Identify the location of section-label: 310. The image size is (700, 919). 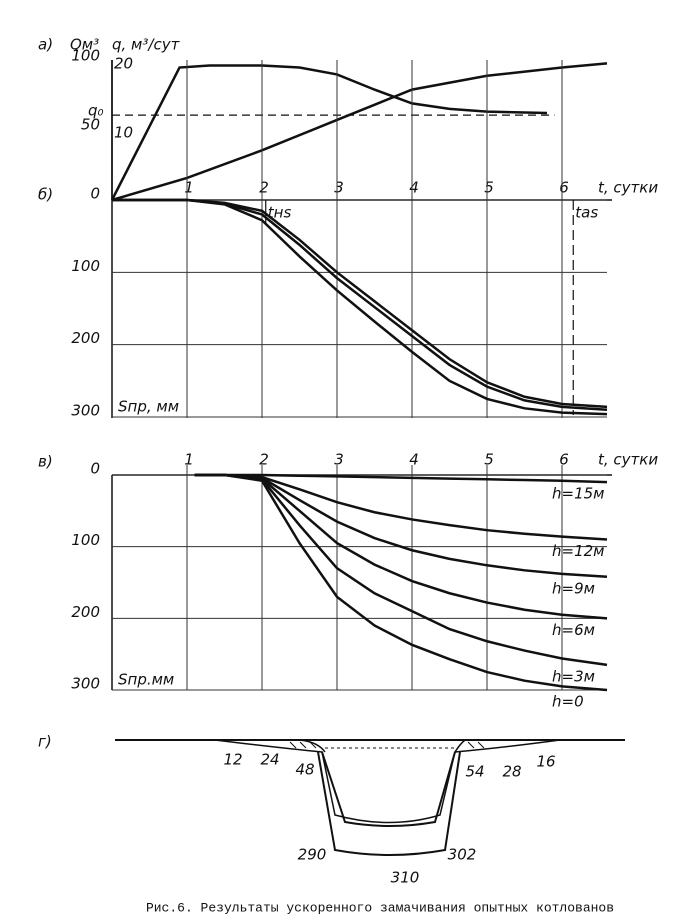
(405, 878).